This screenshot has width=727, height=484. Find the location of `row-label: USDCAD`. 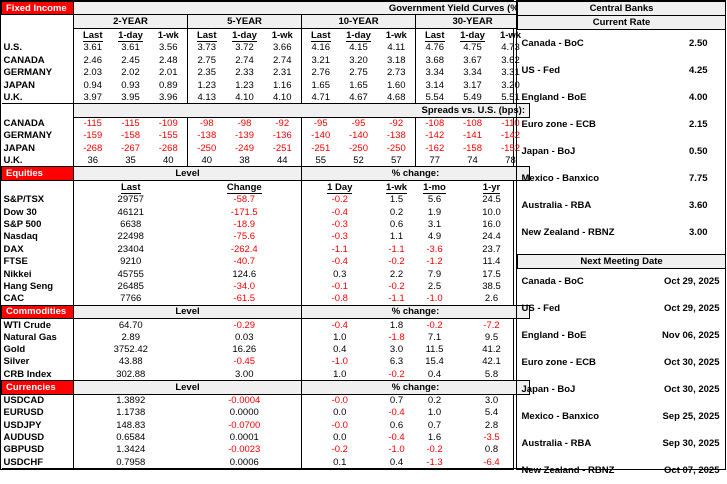

row-label: USDCAD is located at coordinates (38, 400).